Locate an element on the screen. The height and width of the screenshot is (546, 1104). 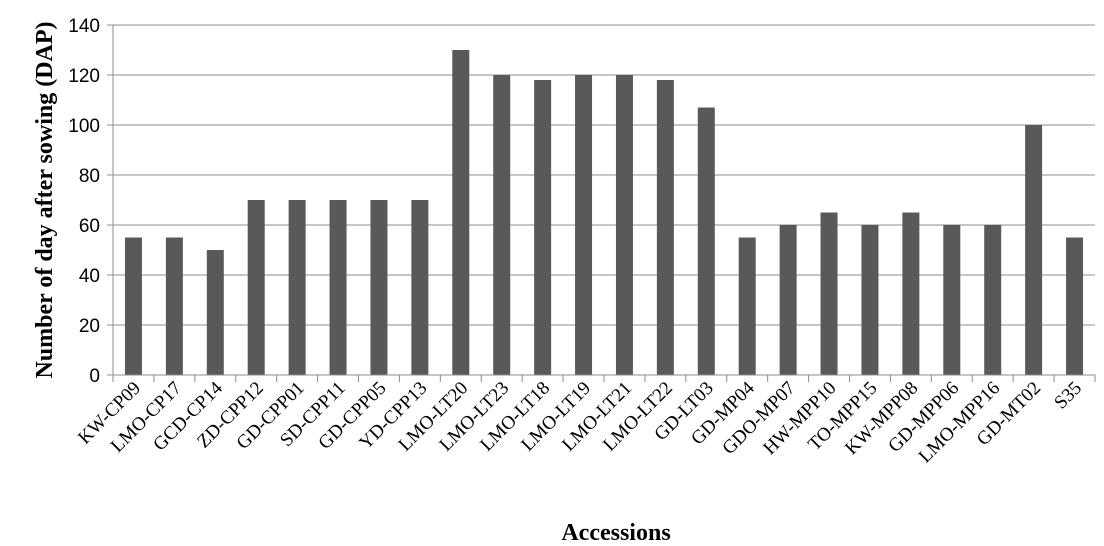
bar-GD-LT03 is located at coordinates (706, 241).